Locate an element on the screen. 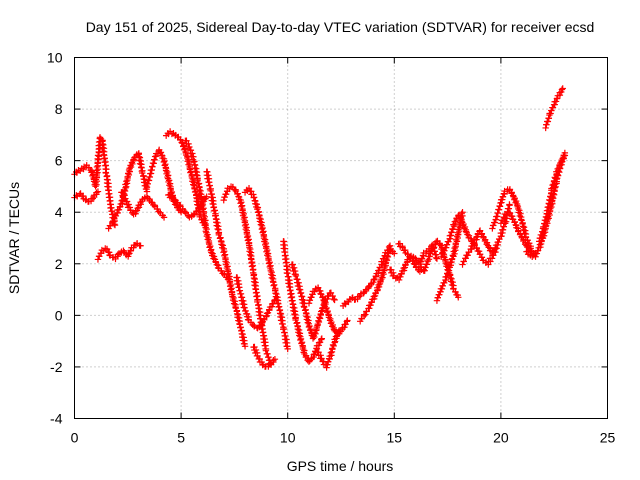 Image resolution: width=640 pixels, height=480 pixels. series-sat-o is located at coordinates (303, 301).